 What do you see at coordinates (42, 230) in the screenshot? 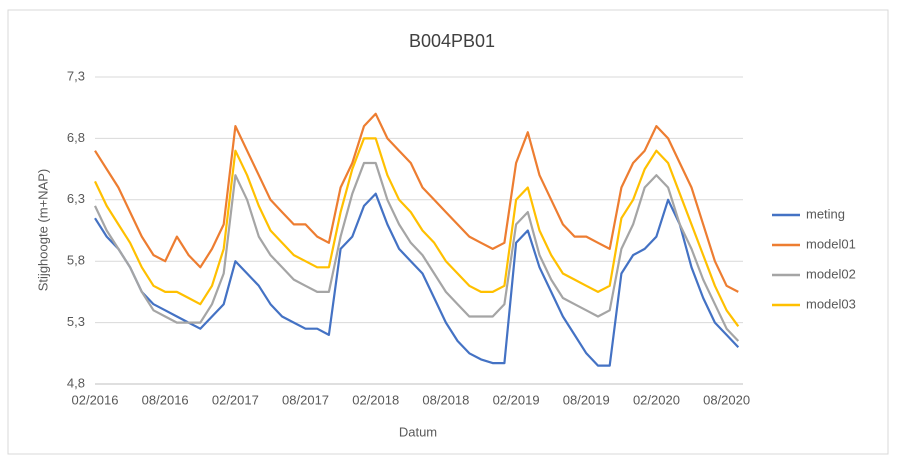
I see `y-axis-label: Stijghoogte (m+NAP)` at bounding box center [42, 230].